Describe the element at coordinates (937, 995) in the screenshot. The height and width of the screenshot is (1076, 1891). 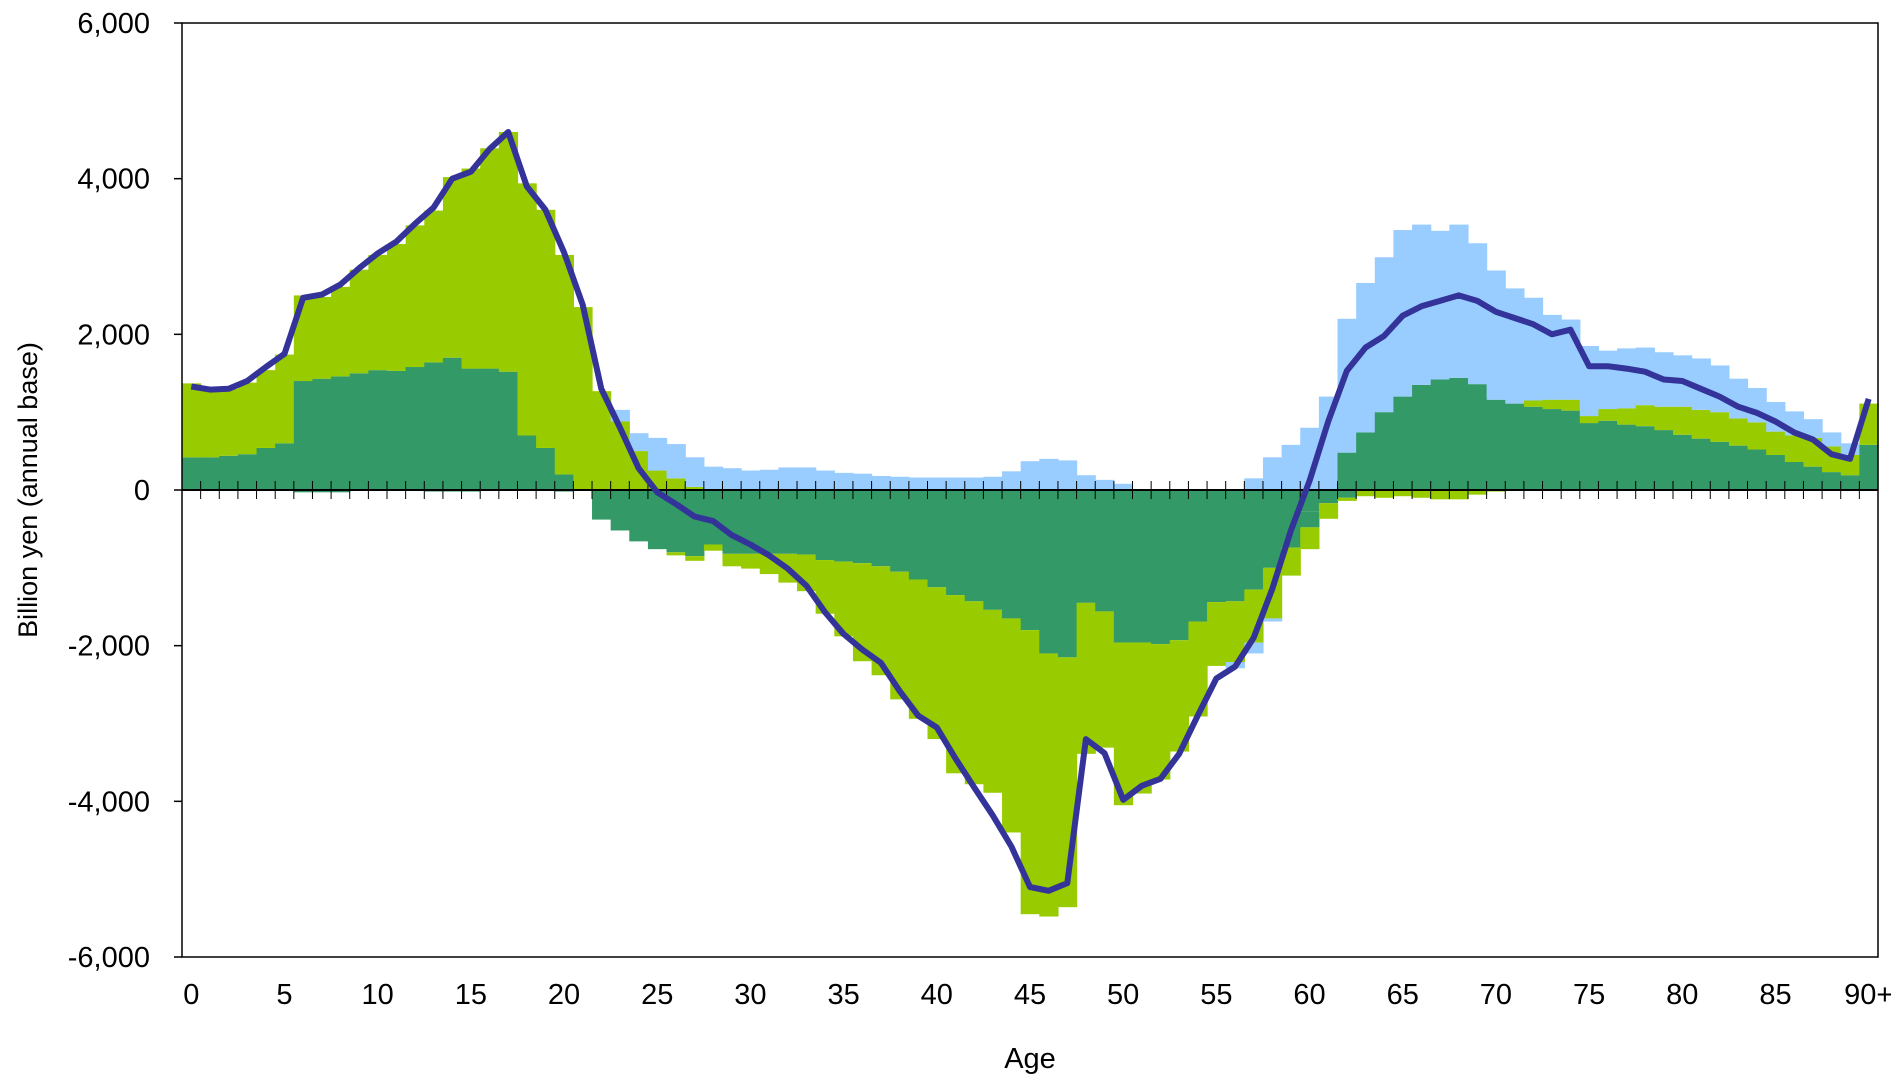
I see `x-tick-label: 40` at that location.